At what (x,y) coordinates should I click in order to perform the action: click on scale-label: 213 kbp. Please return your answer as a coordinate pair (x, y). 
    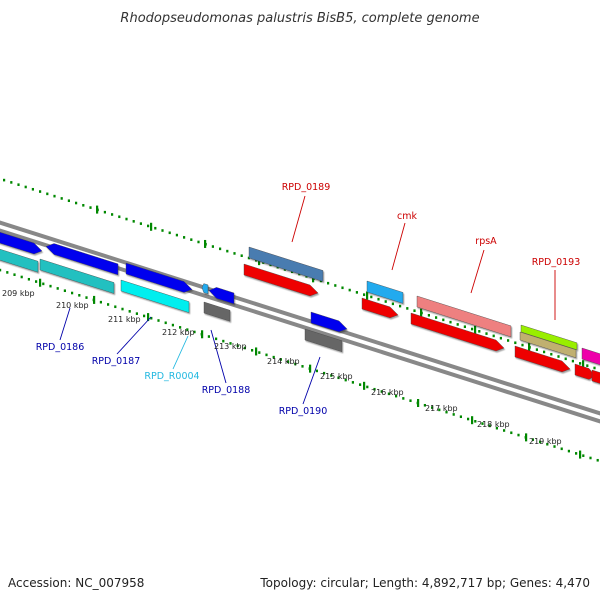
    Looking at the image, I should click on (230, 346).